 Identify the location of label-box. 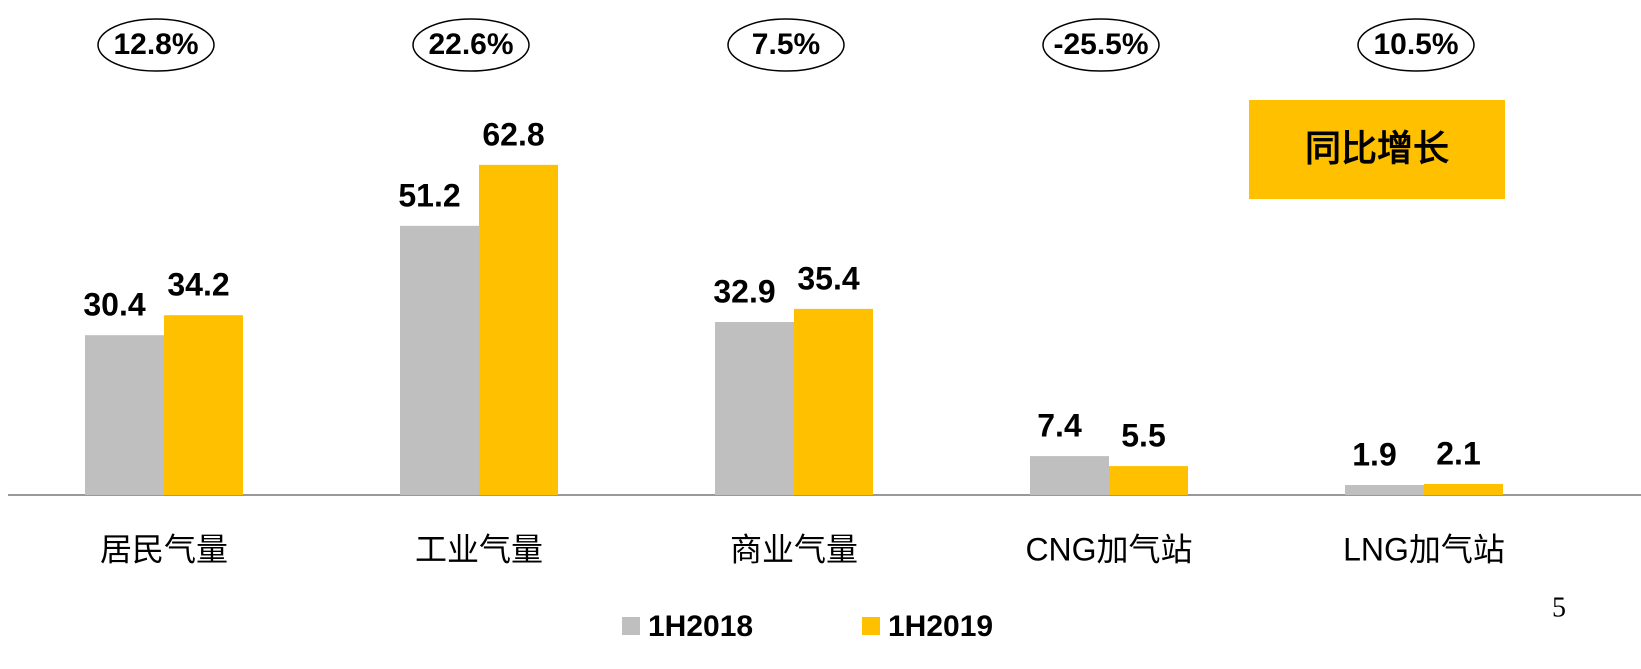
(1377, 149).